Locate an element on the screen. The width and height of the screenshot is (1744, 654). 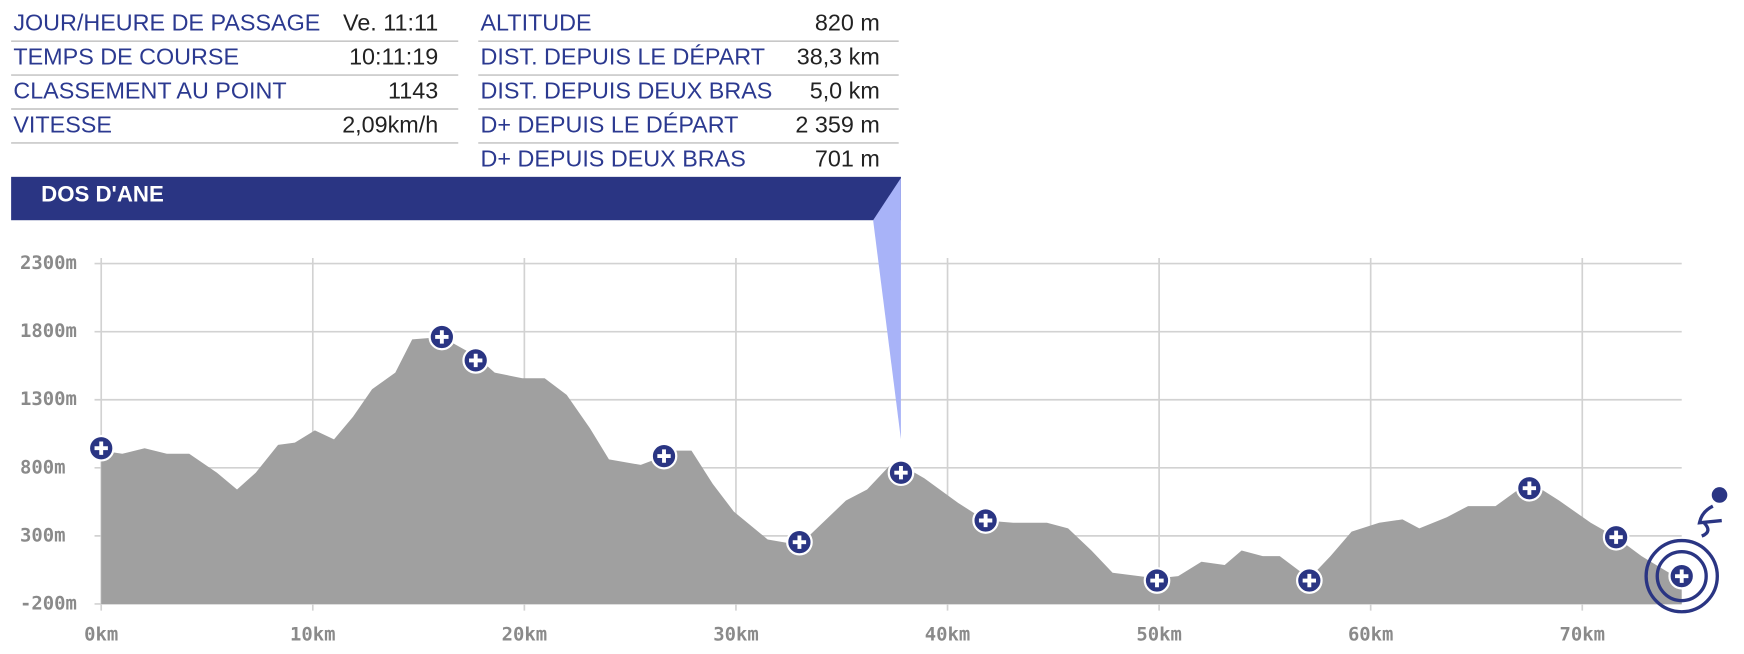
info-value: 10:11:19 is located at coordinates (393, 57).